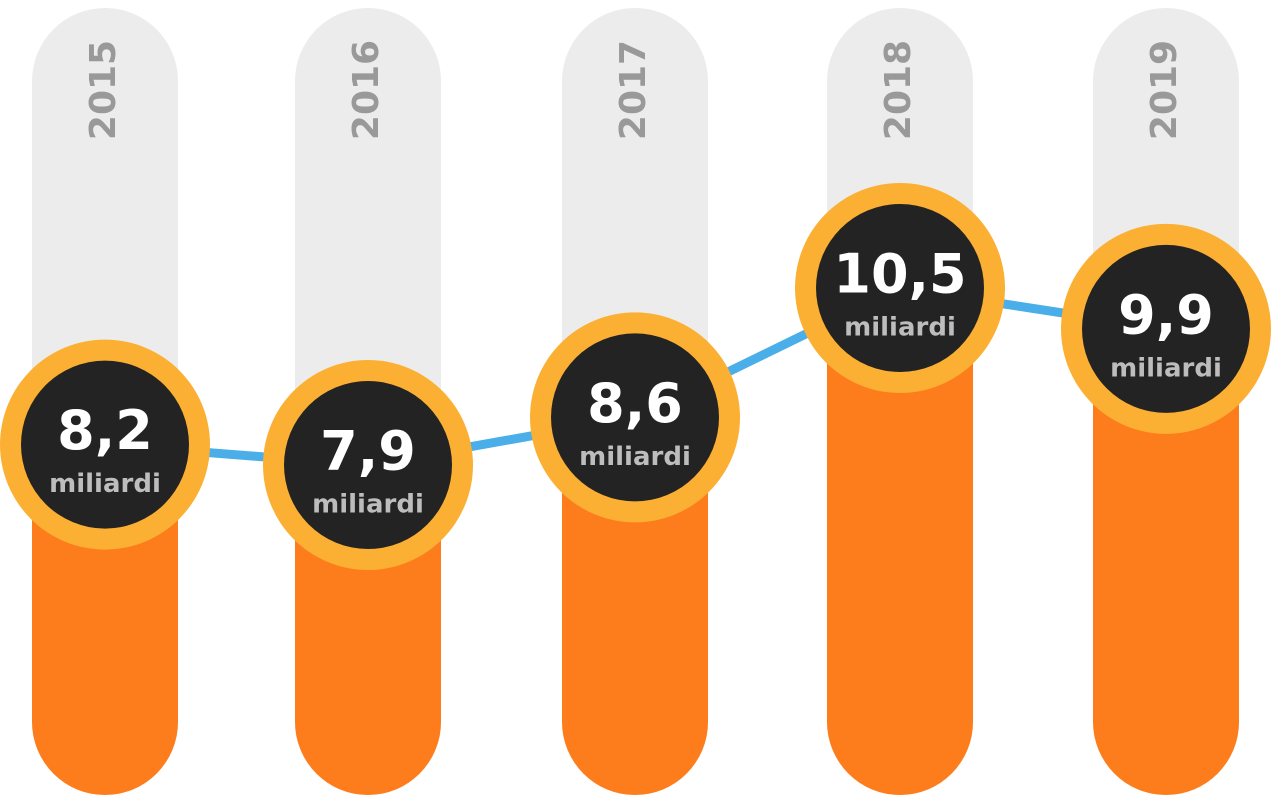  I want to click on value-label: 7,9, so click(368, 451).